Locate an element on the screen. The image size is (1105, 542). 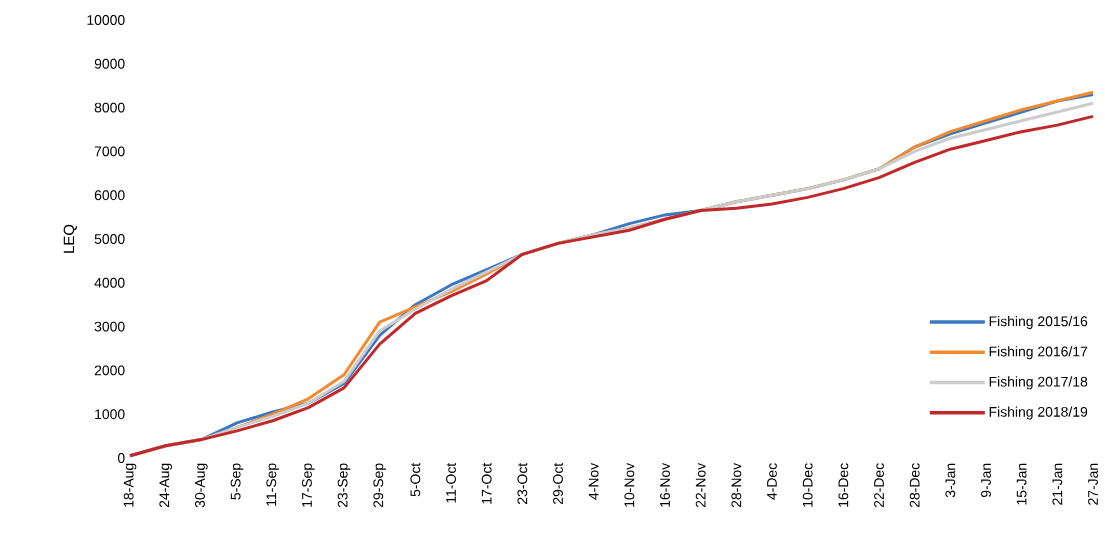
x-tick-label: 23-Oct is located at coordinates (522, 483).